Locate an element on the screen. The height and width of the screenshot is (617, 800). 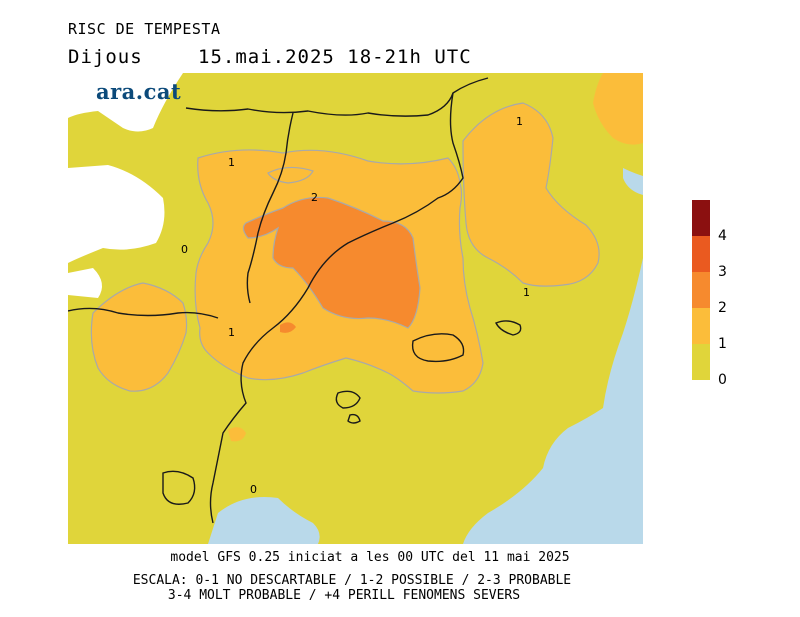
risk-possible-islet is located at coordinates (237, 434).